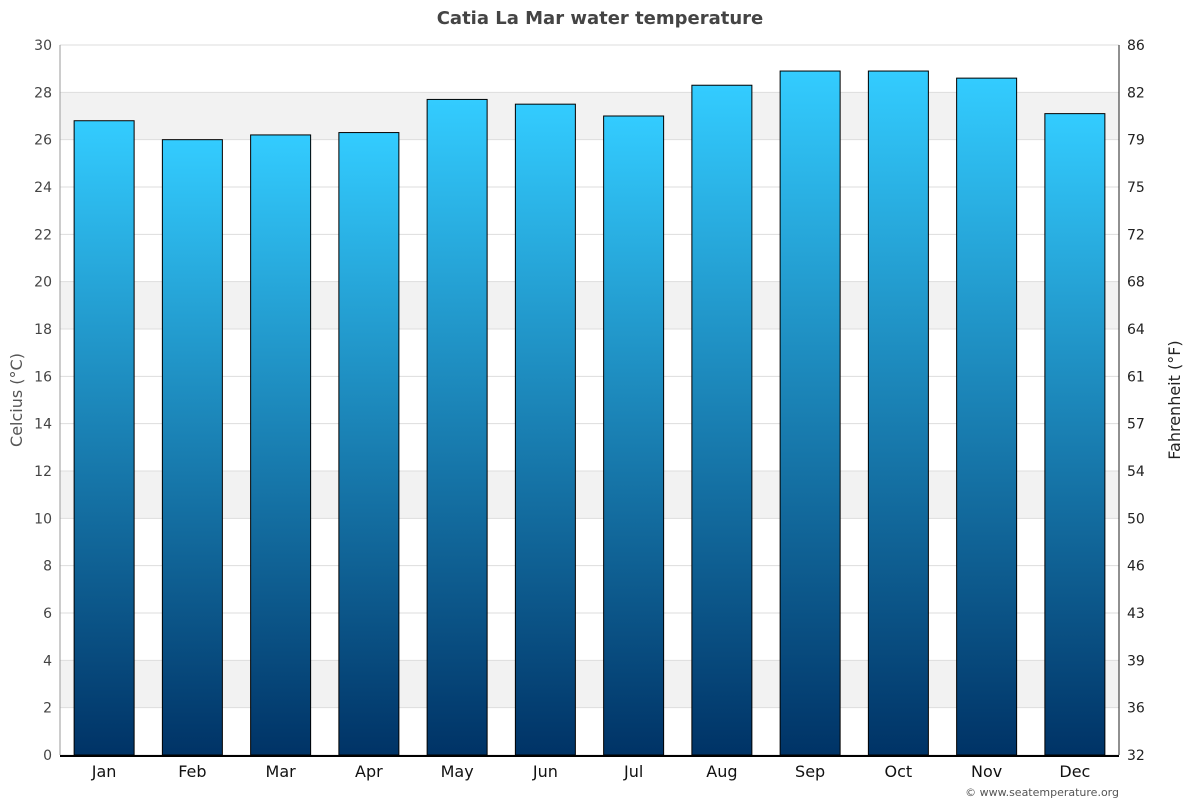 The width and height of the screenshot is (1200, 804). What do you see at coordinates (43, 188) in the screenshot?
I see `y-tick-label: 24` at bounding box center [43, 188].